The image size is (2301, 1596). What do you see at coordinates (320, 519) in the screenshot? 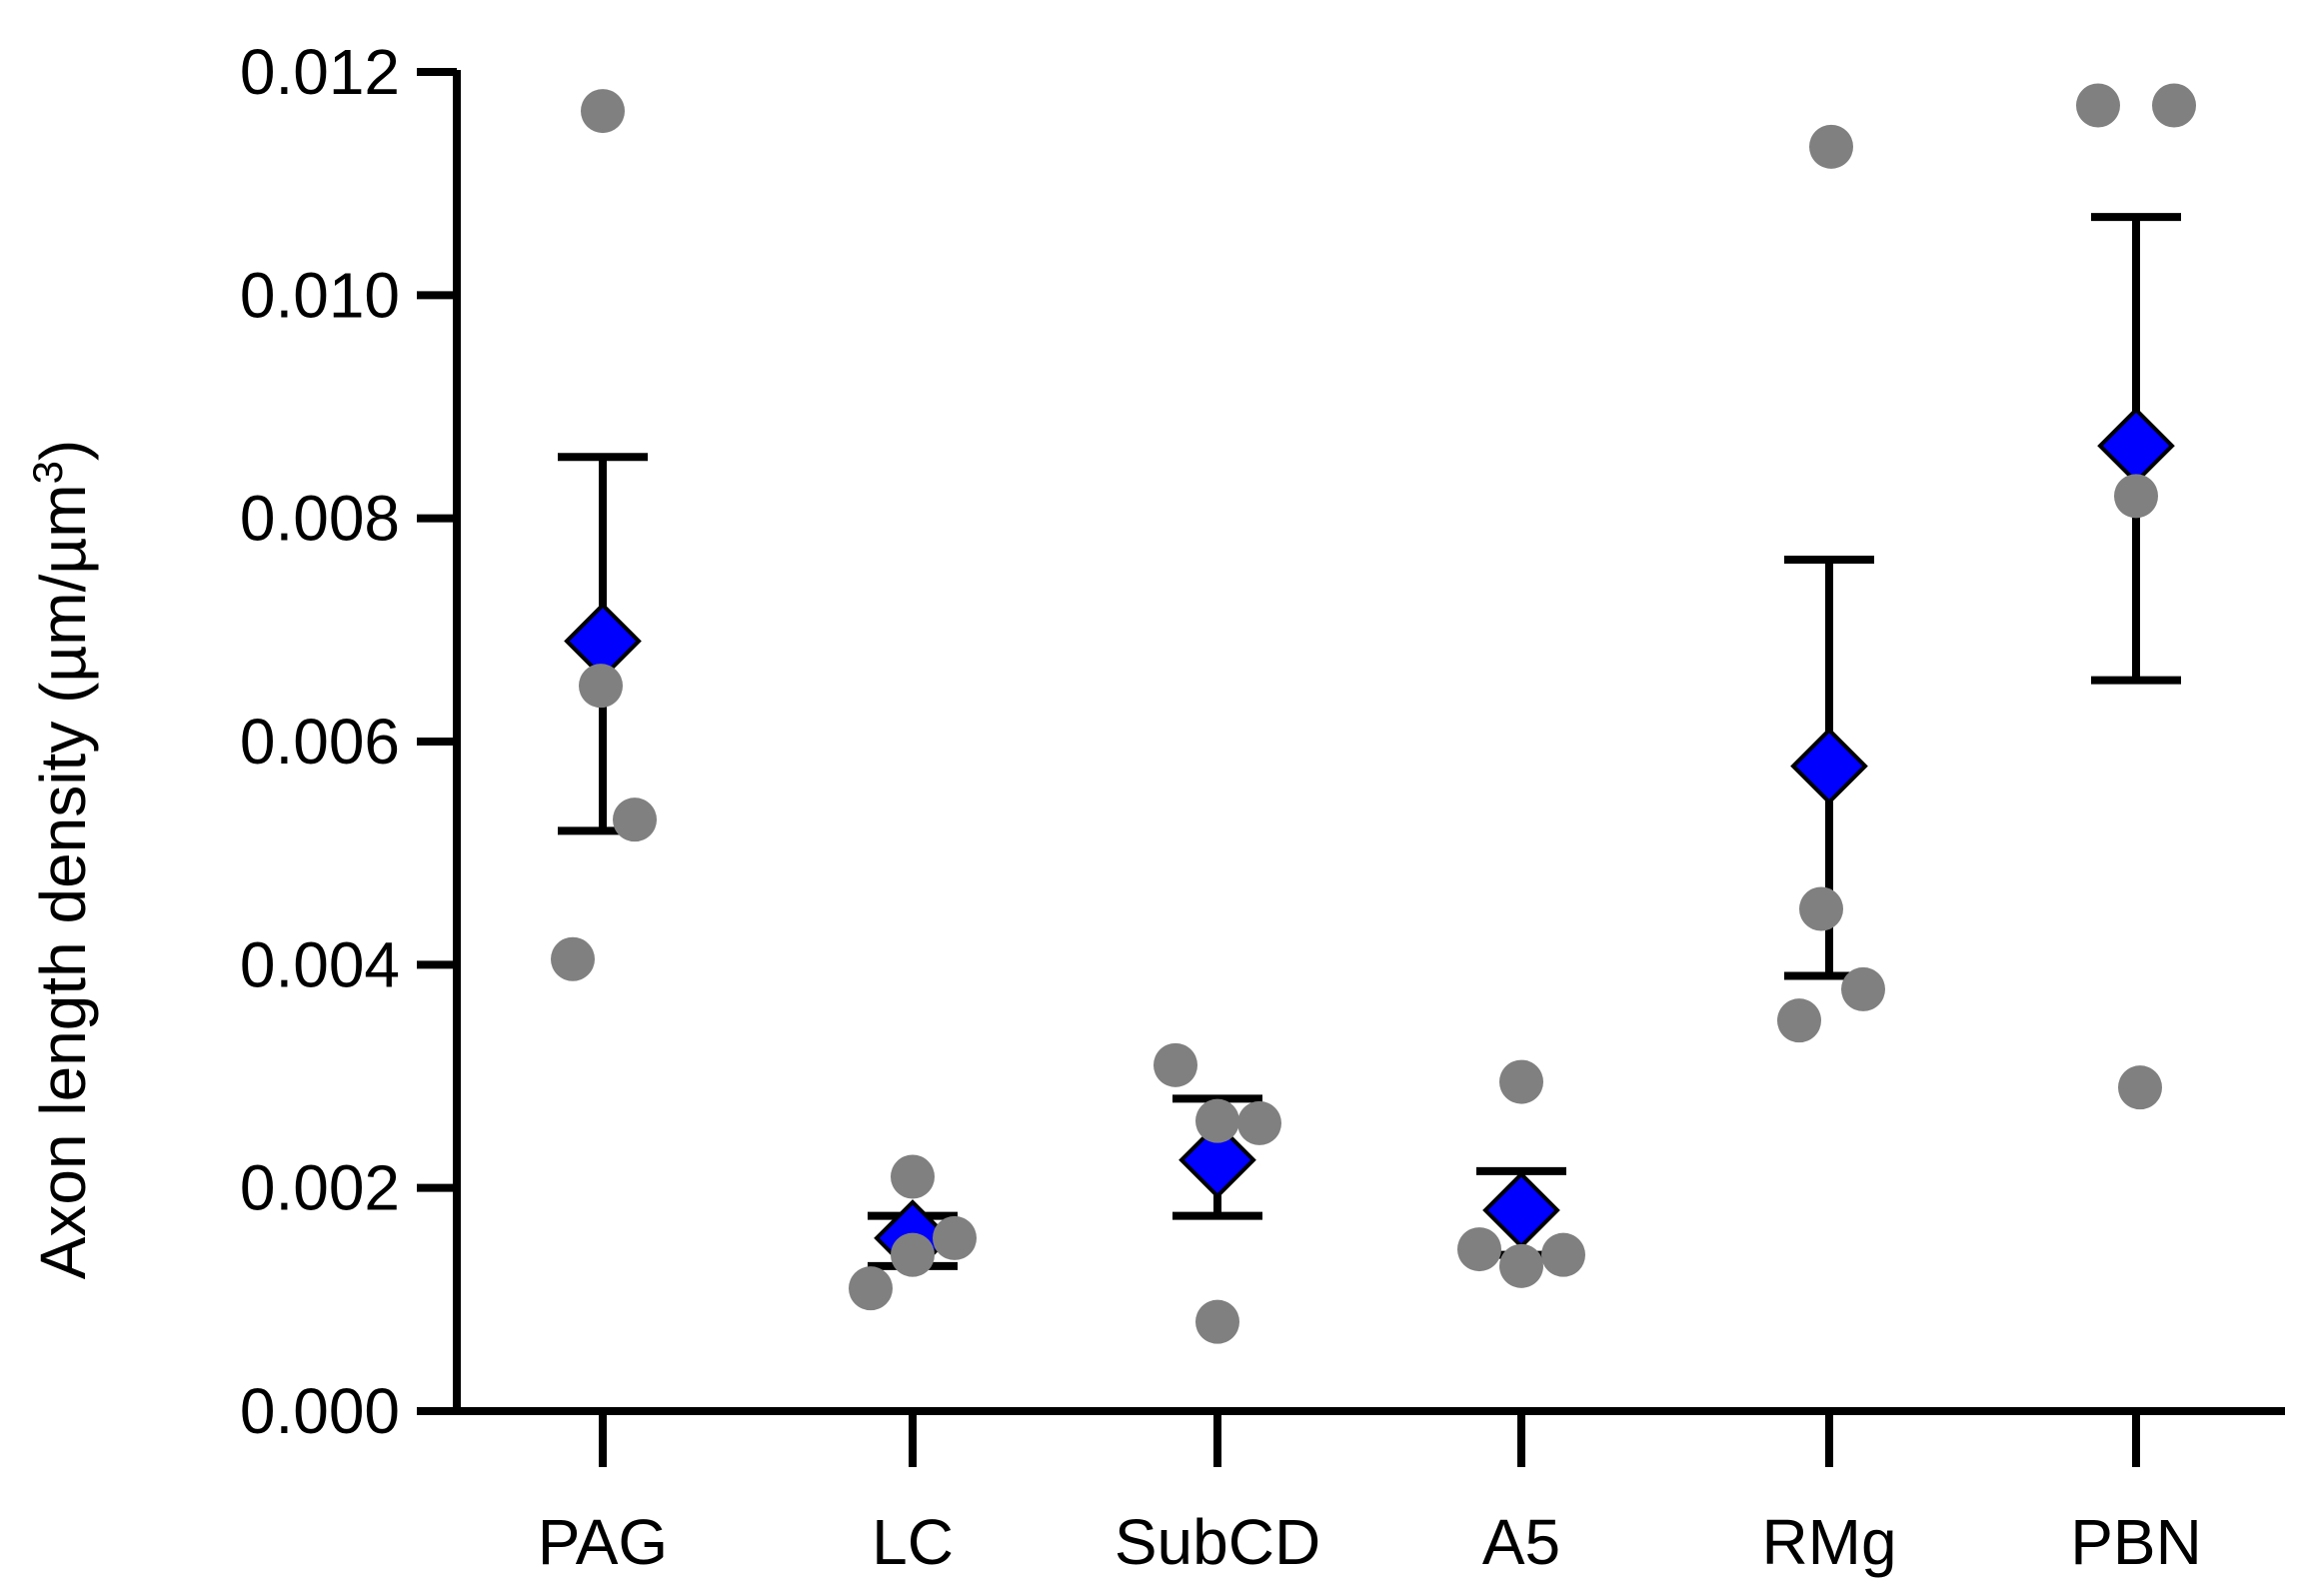
I see `y-tick-label: 0.008` at bounding box center [320, 519].